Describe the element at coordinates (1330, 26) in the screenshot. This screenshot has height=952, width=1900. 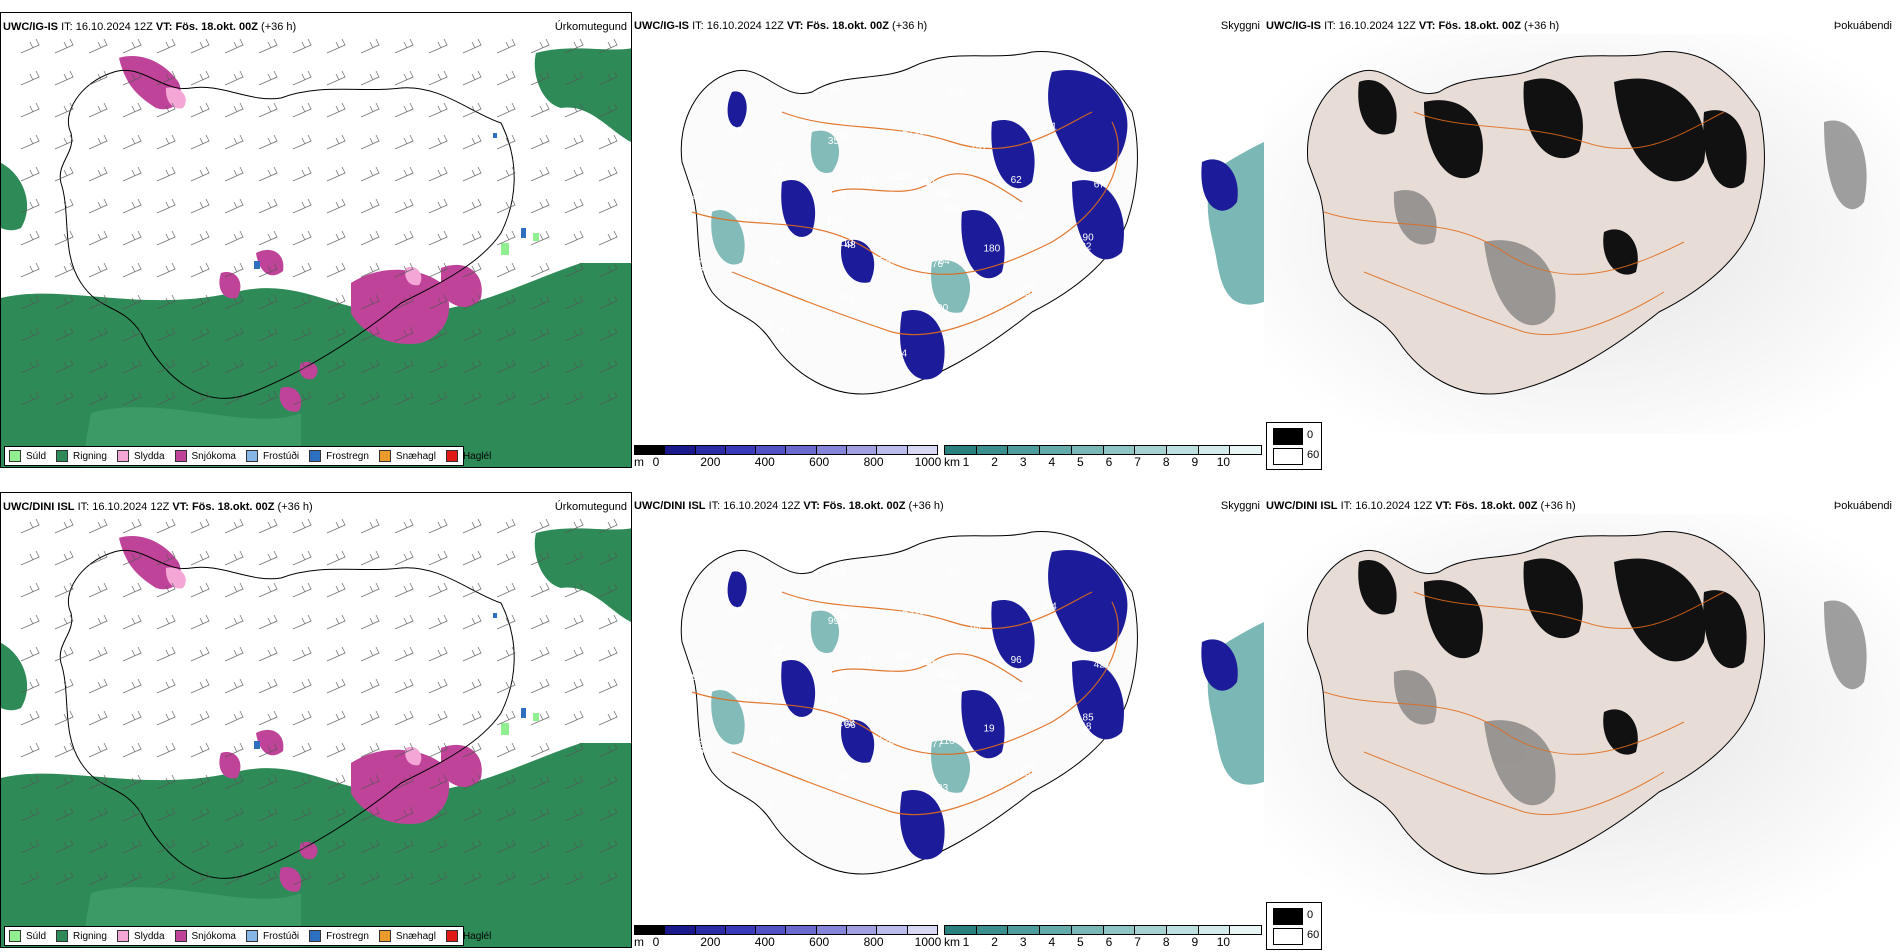
I see `it-label: IT:` at that location.